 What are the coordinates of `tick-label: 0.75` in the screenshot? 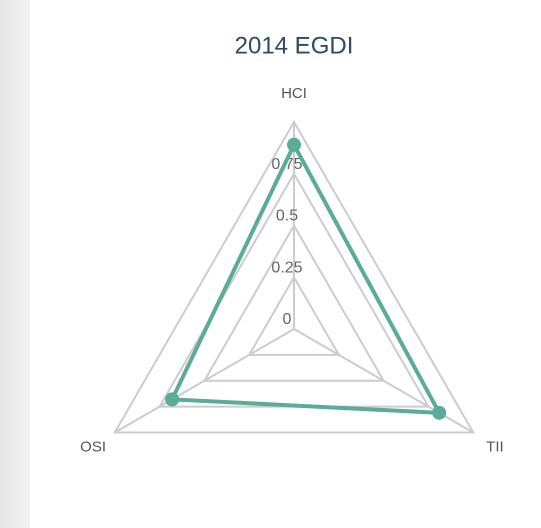 It's located at (286, 164).